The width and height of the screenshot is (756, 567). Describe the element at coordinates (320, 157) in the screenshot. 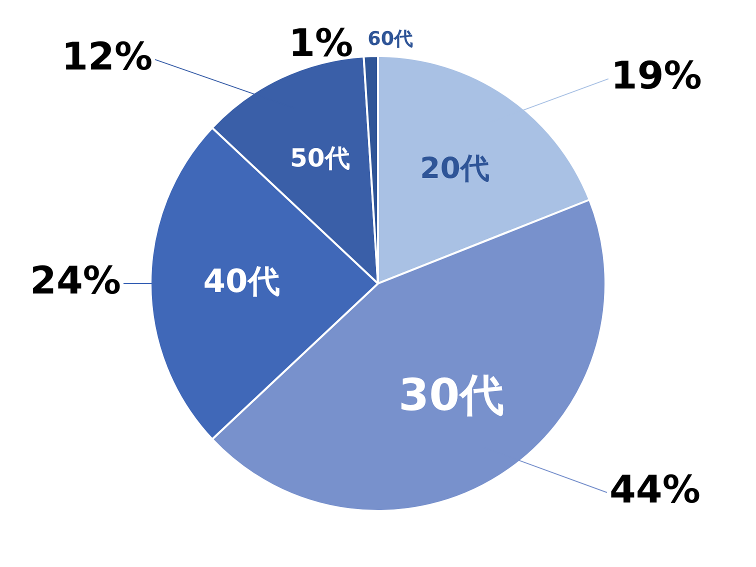

I see `slice-label: 50代` at that location.